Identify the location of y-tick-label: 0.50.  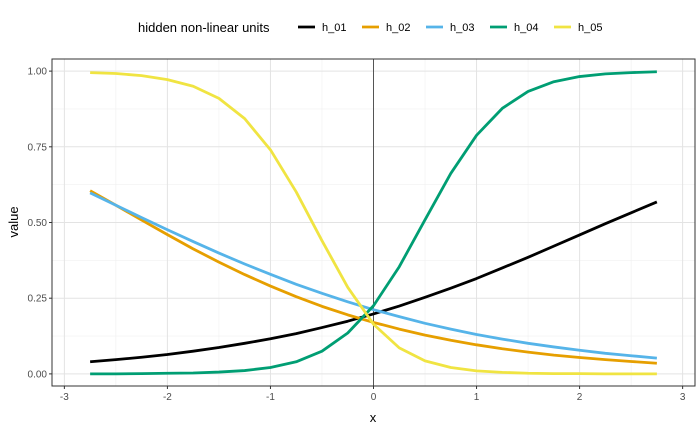
(38, 223).